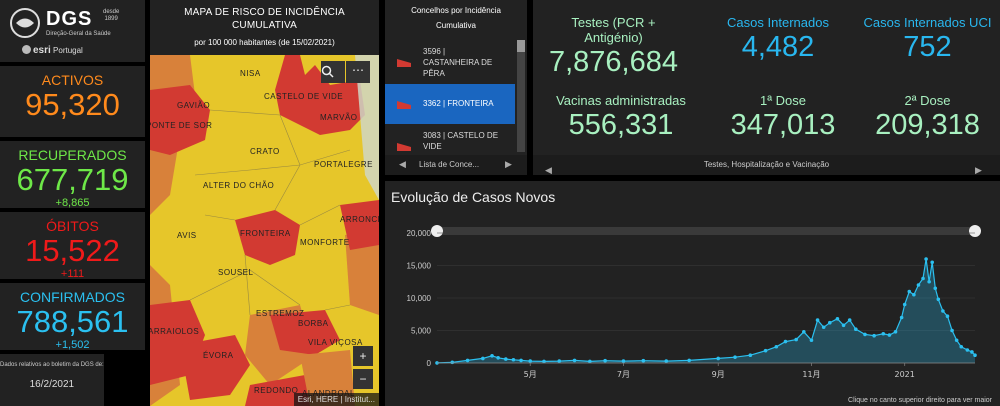  I want to click on list-item-selected: 3362 | FRONTEIRA, so click(450, 104).